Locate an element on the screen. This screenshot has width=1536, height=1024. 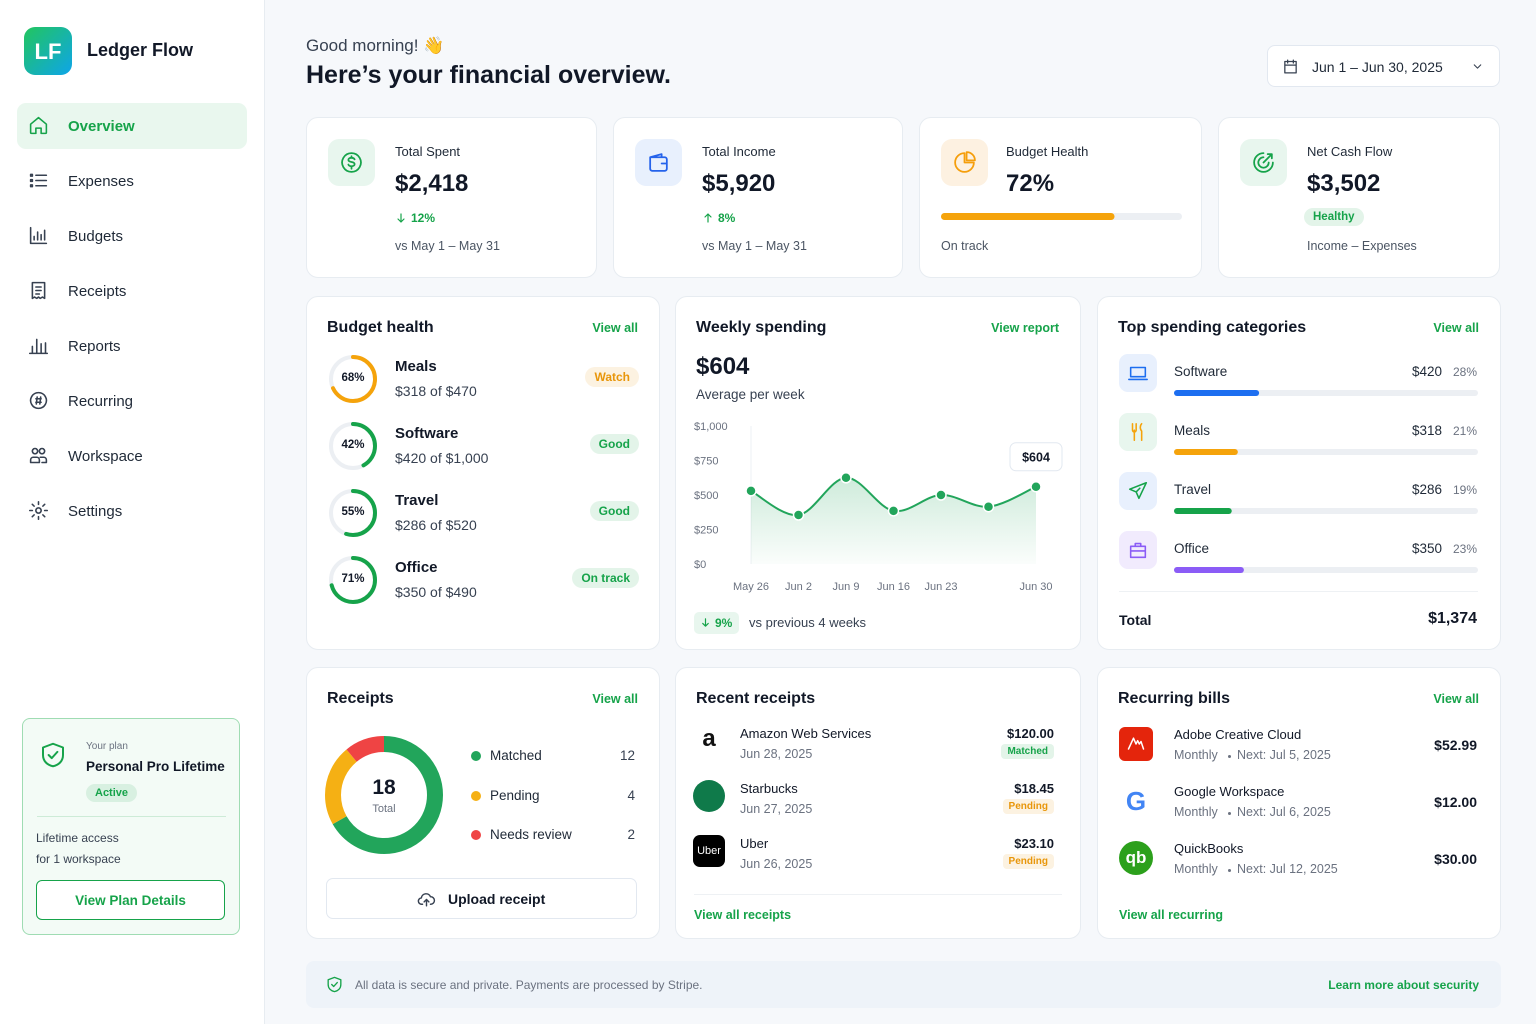
bill-name: QuickBooks is located at coordinates (1209, 848).